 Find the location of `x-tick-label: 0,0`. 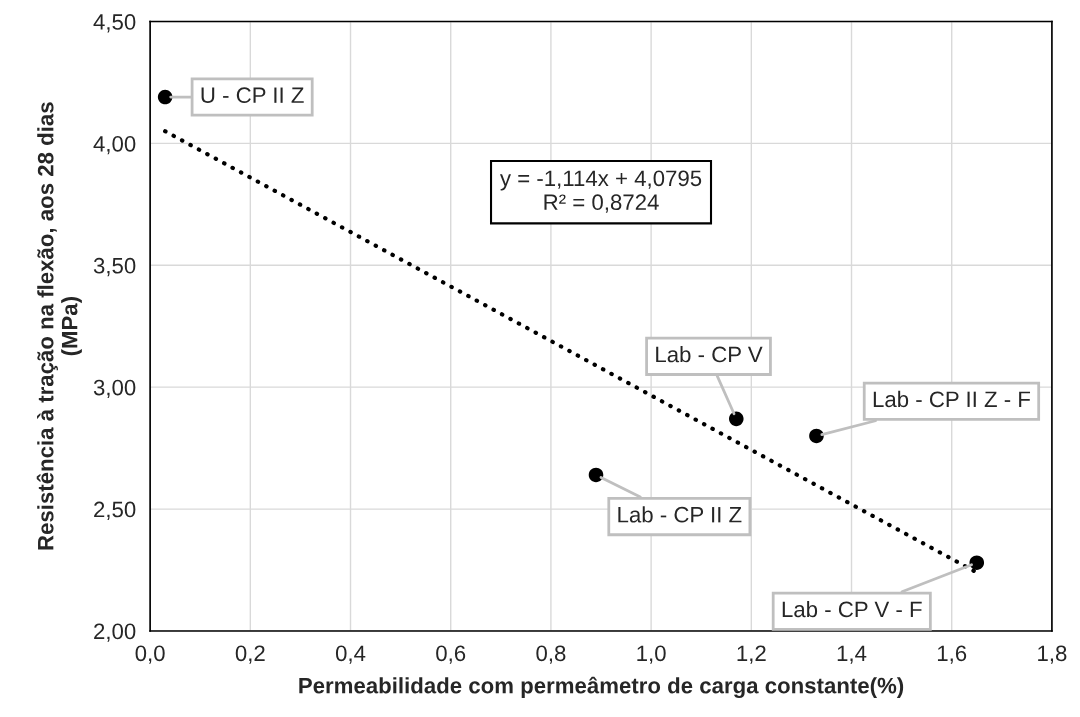

x-tick-label: 0,0 is located at coordinates (150, 654).